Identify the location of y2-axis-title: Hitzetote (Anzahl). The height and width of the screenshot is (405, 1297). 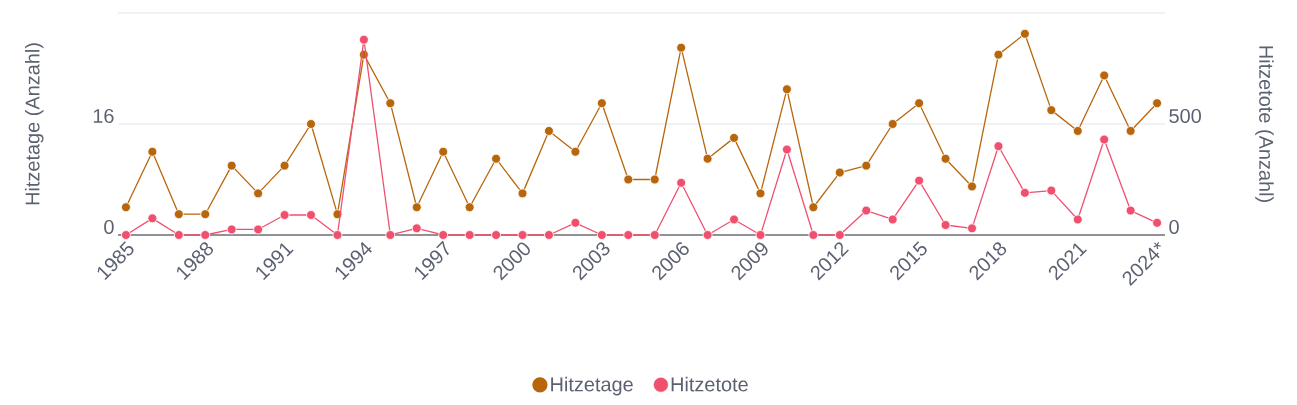
(1264, 124).